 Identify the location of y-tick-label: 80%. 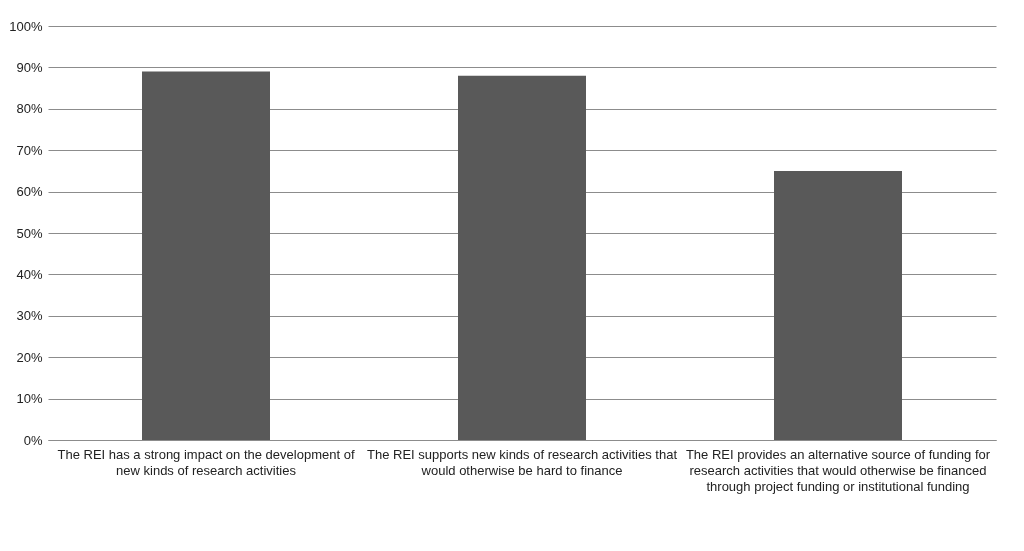
(29, 109).